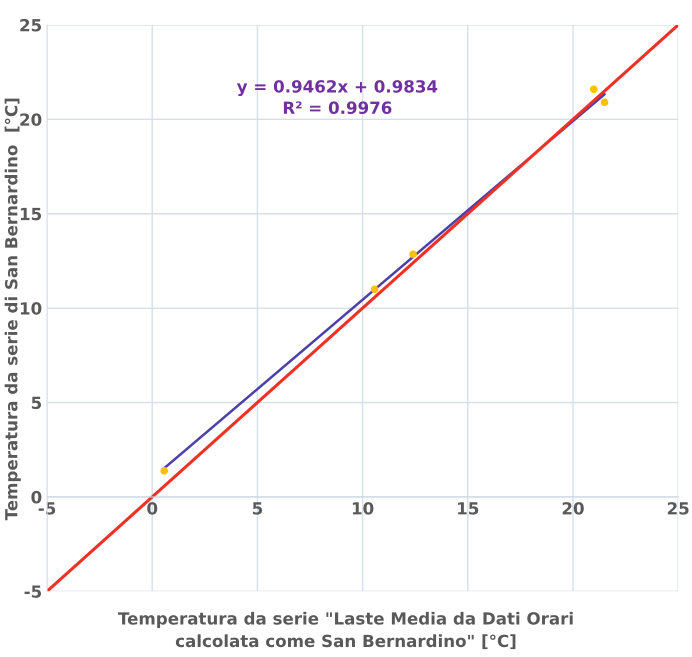 The image size is (692, 657). I want to click on y-tick-label: -5, so click(33, 591).